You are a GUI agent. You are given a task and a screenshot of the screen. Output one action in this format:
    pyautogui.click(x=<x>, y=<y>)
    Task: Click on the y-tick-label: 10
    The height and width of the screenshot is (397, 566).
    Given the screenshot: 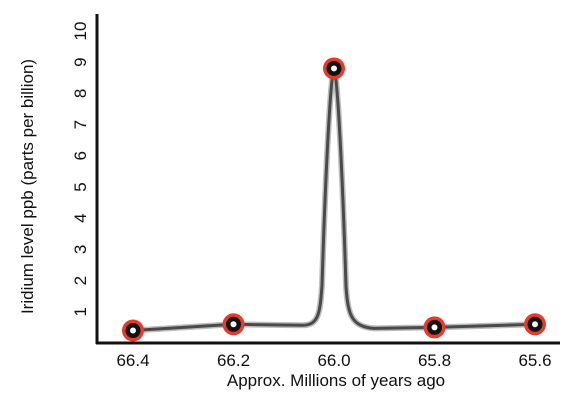 What is the action you would take?
    pyautogui.click(x=80, y=31)
    